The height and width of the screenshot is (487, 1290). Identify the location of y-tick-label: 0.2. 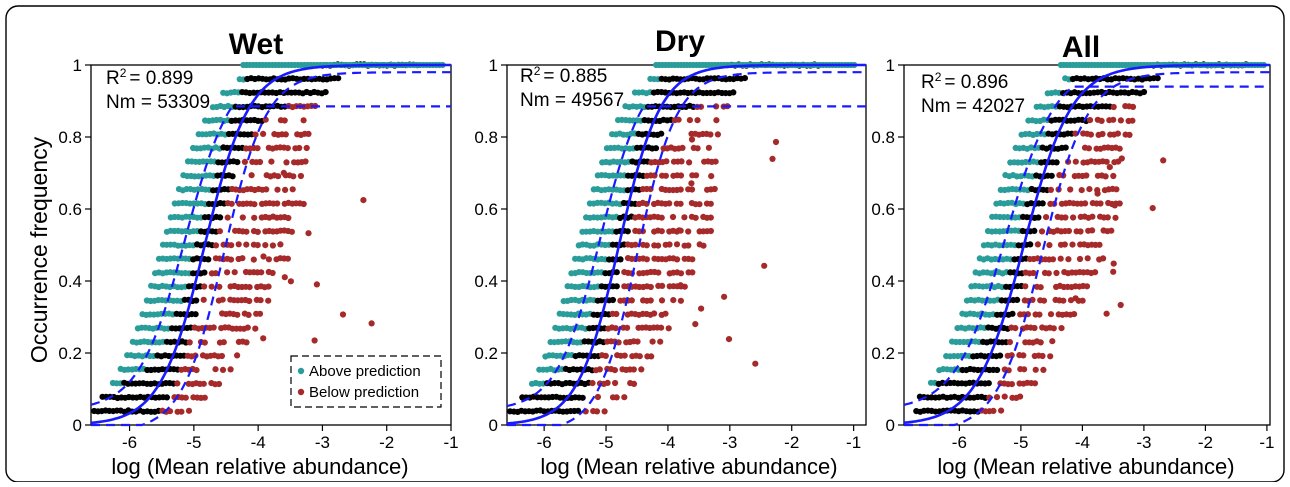
(883, 353).